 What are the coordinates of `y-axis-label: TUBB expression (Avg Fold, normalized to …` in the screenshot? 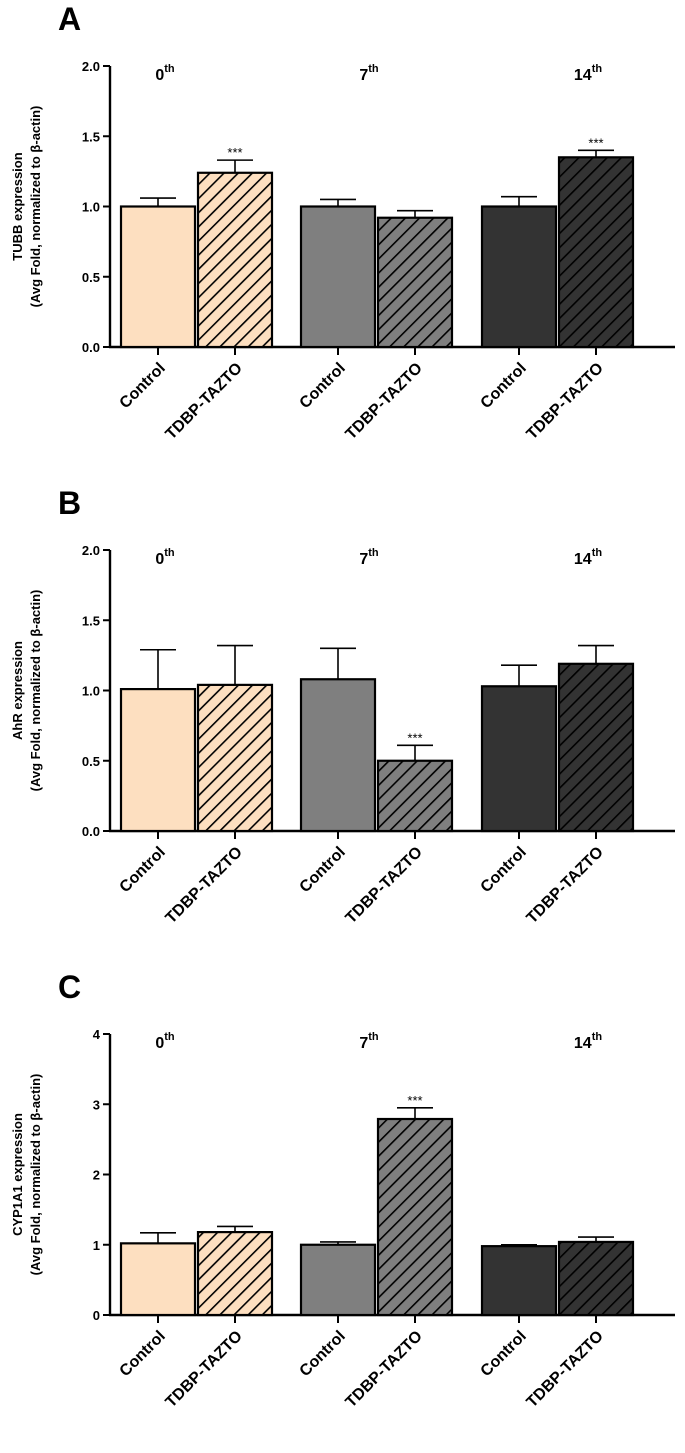 It's located at (26, 207).